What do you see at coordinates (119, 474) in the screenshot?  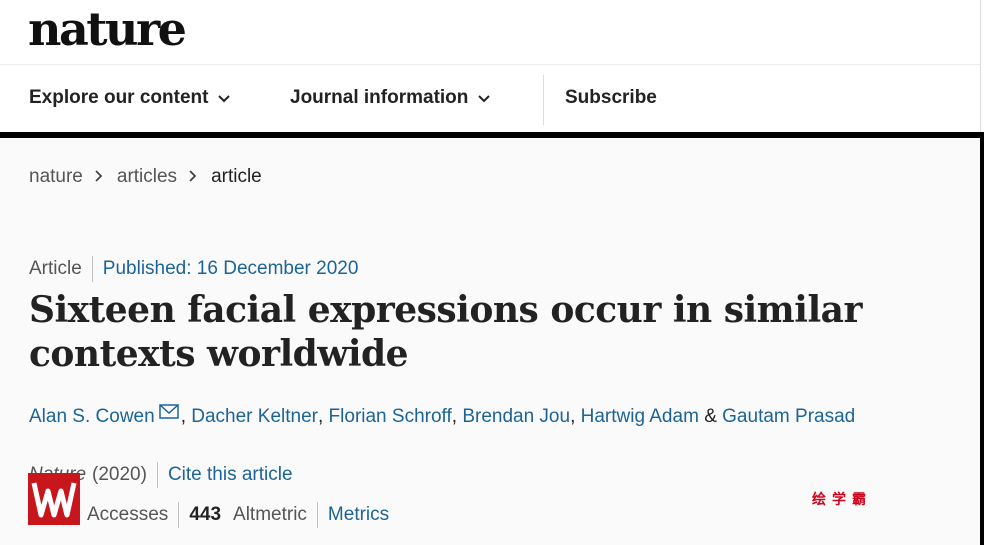 I see `publication-year: (2020)` at bounding box center [119, 474].